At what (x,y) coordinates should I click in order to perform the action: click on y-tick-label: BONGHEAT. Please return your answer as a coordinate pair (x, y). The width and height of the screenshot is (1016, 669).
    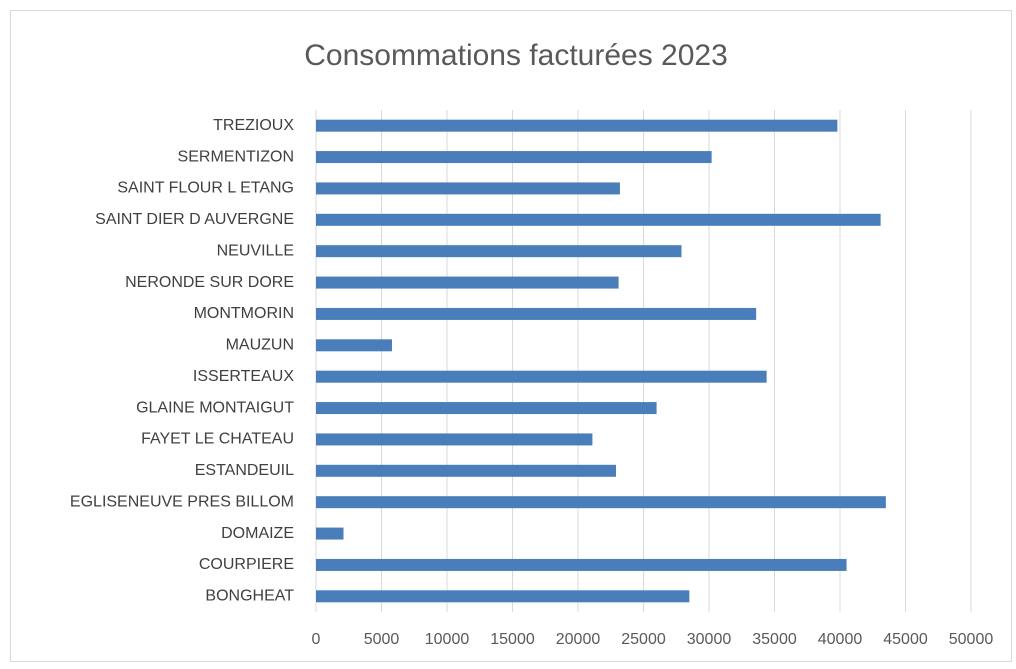
    Looking at the image, I should click on (249, 596).